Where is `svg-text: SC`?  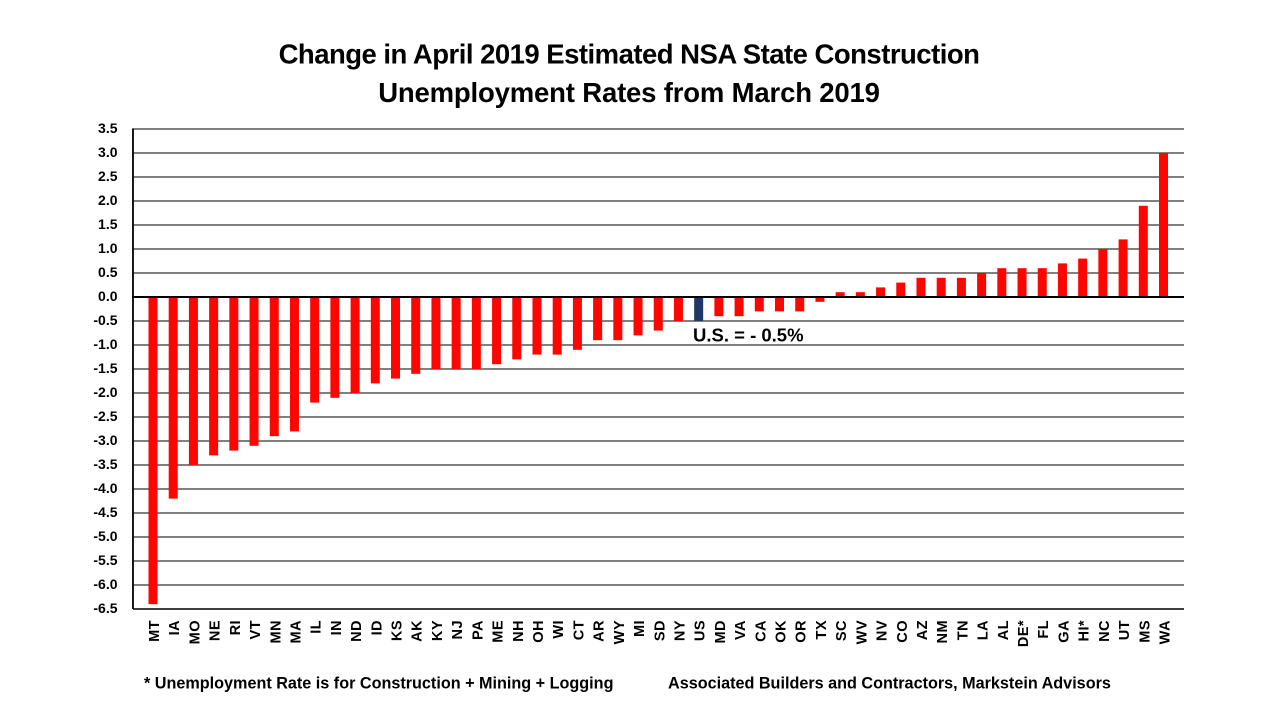
svg-text: SC is located at coordinates (842, 630).